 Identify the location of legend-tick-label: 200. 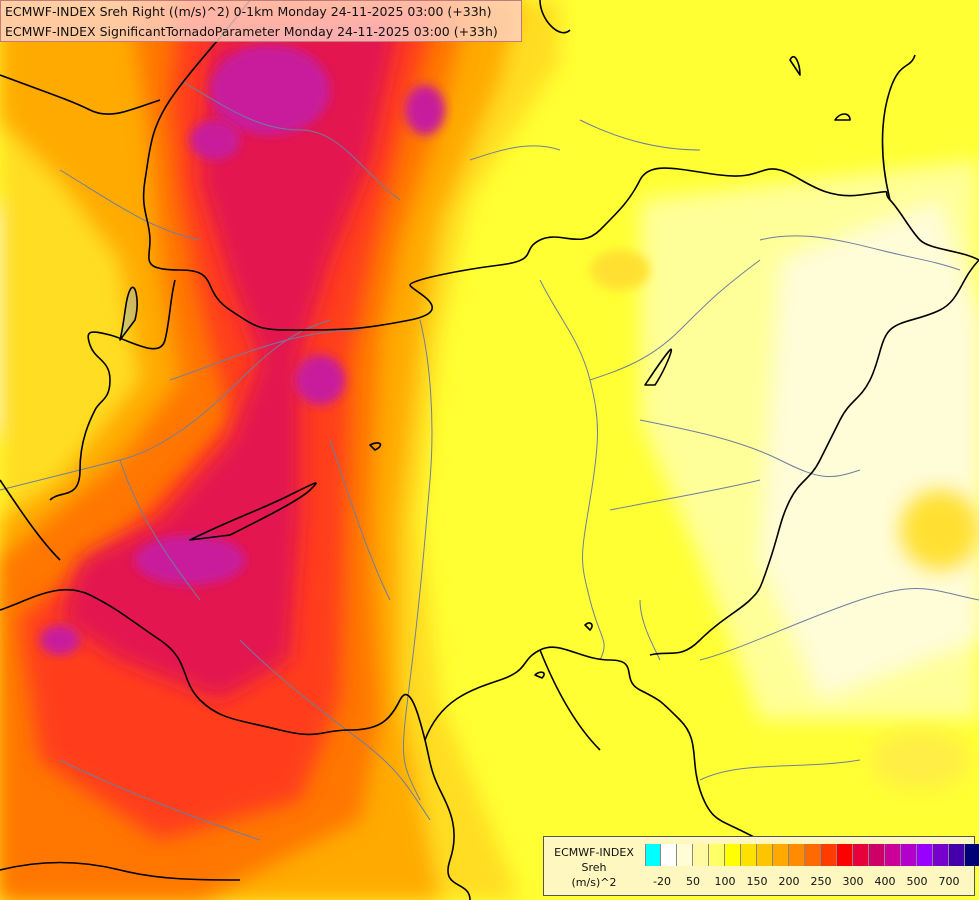
(789, 881).